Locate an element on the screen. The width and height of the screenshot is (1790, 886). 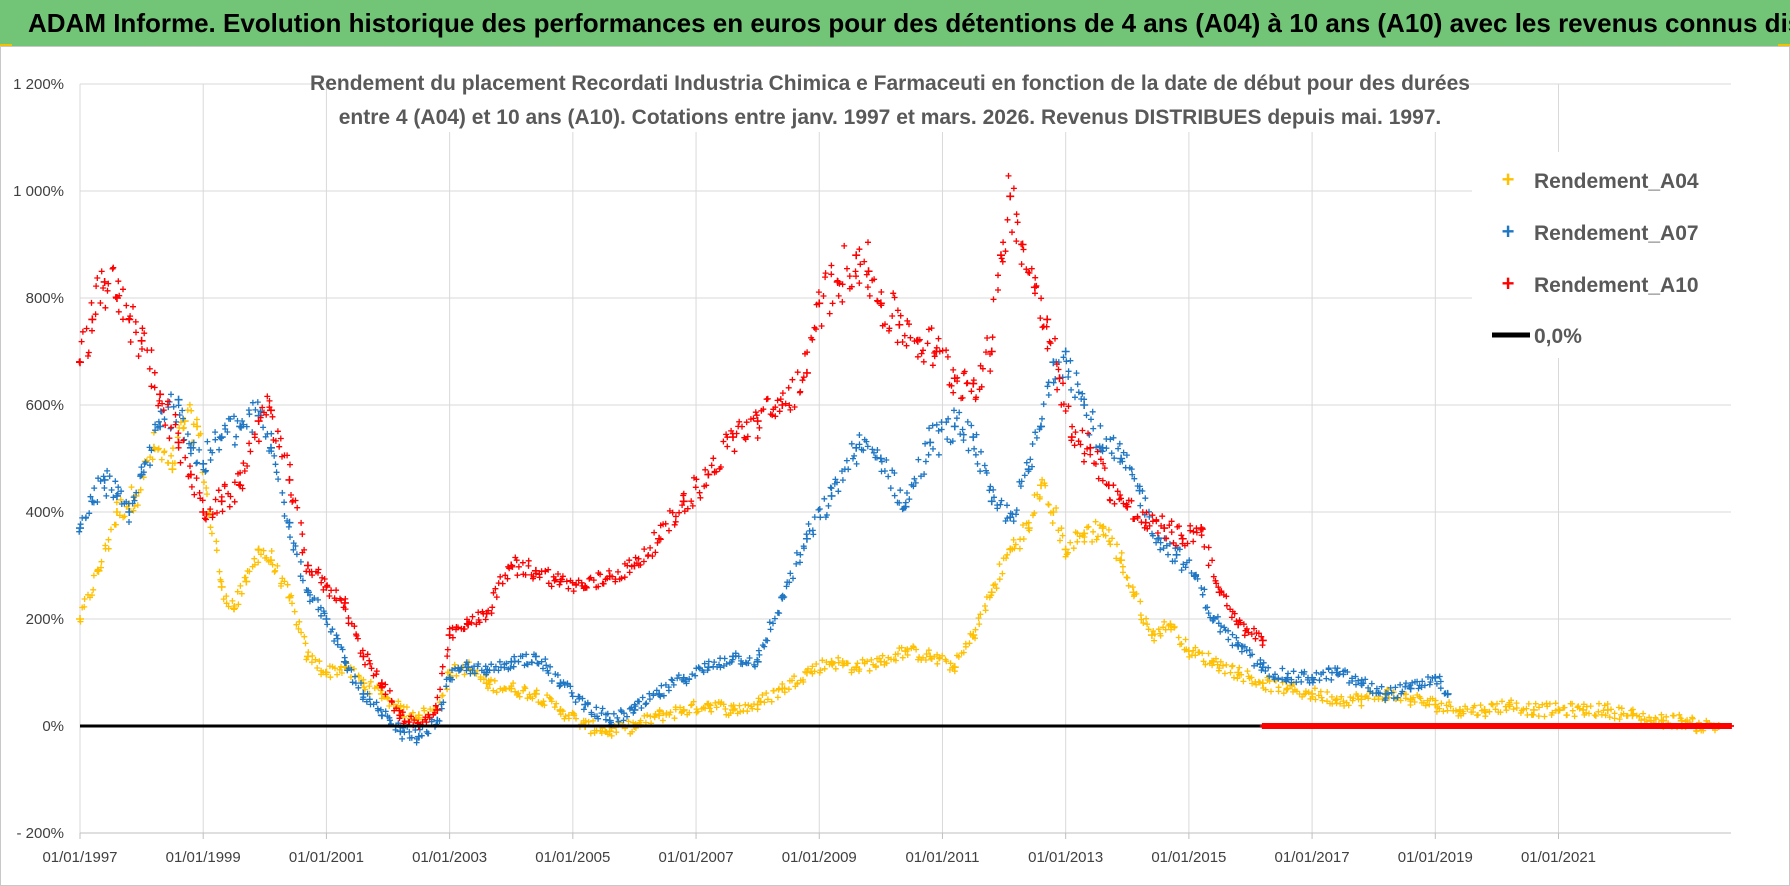
legend-marker-a10: + is located at coordinates (1508, 283).